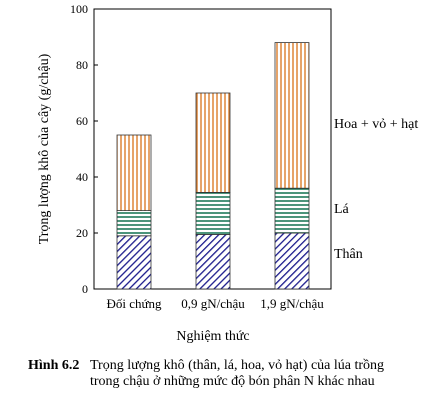  What do you see at coordinates (376, 189) in the screenshot?
I see `legend: Thân Lá Hoa + vỏ + hạt` at bounding box center [376, 189].